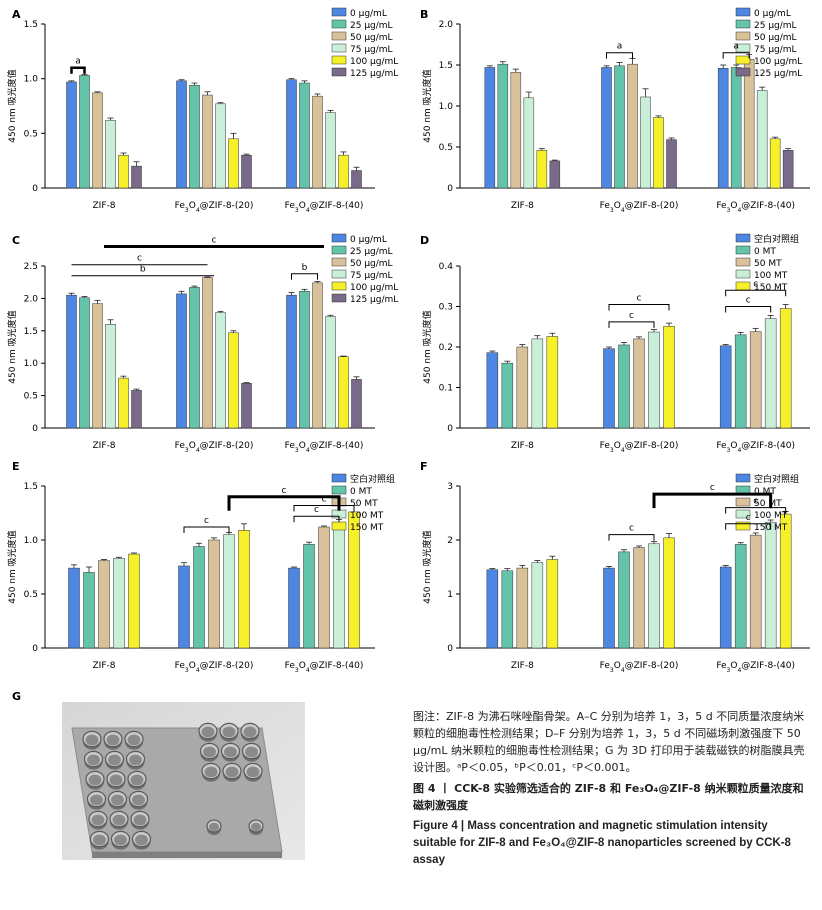 This screenshot has width=822, height=910. I want to click on y-tick-label: 0.3, so click(446, 308).